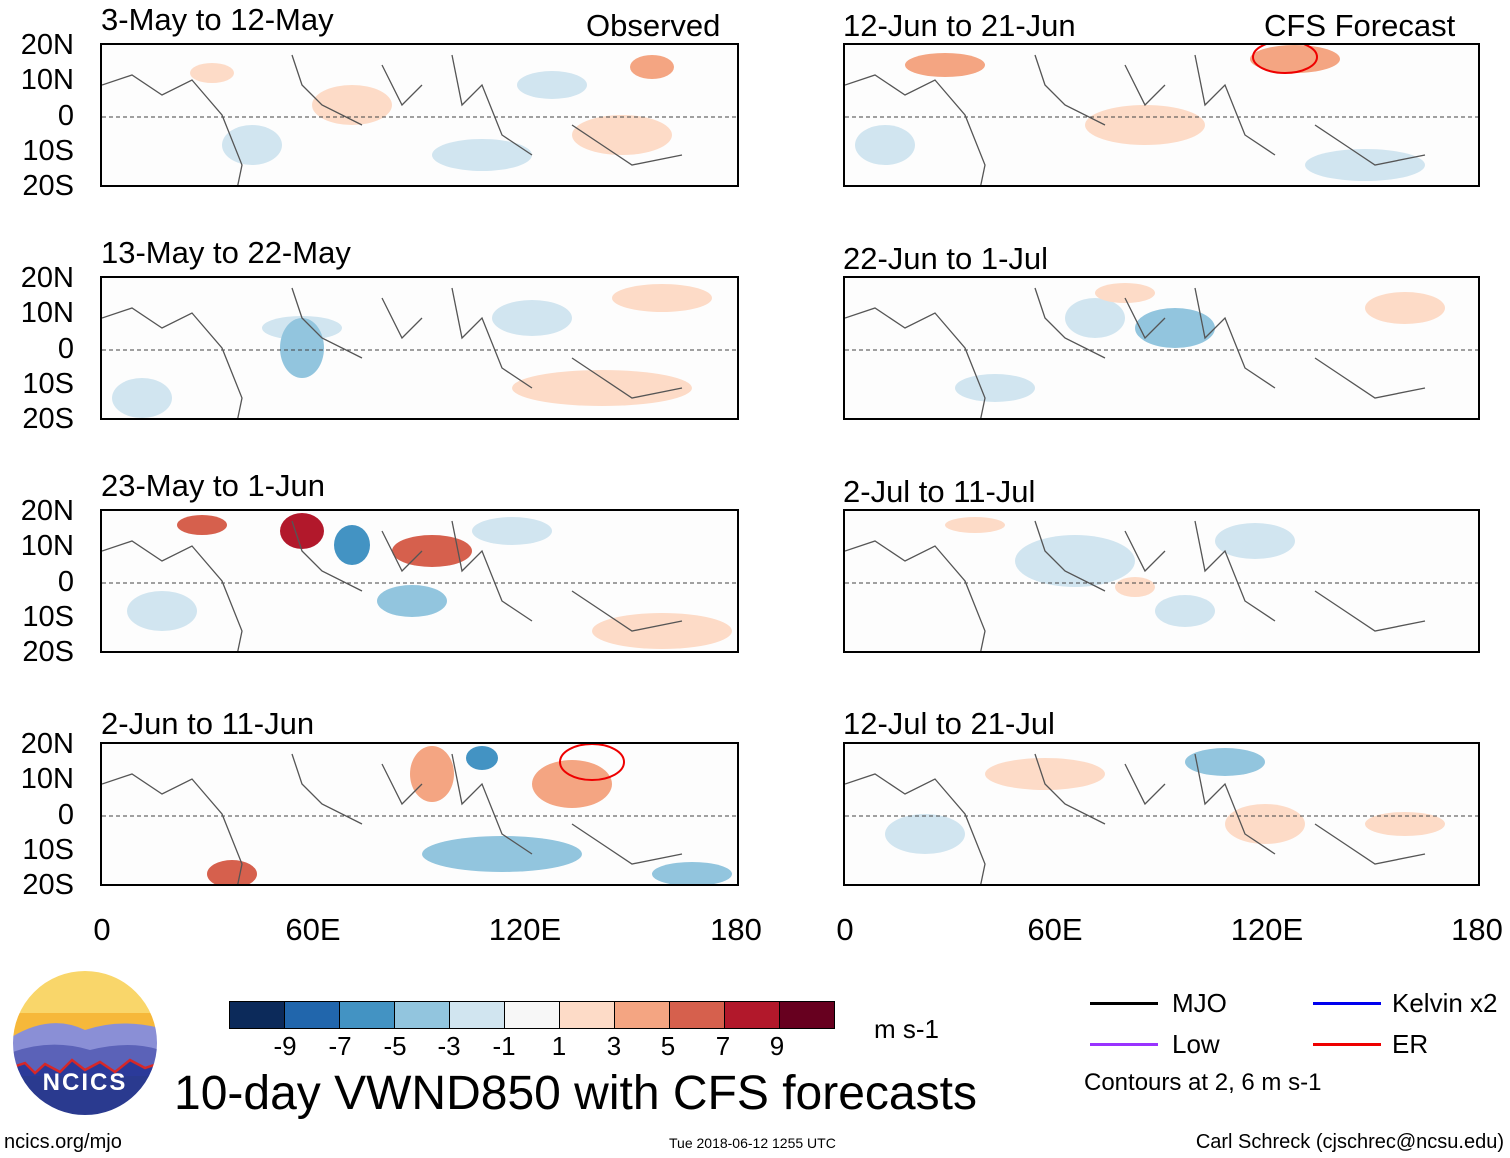  What do you see at coordinates (226, 252) in the screenshot?
I see `panel-title-left-2: 13-May to 22-May` at bounding box center [226, 252].